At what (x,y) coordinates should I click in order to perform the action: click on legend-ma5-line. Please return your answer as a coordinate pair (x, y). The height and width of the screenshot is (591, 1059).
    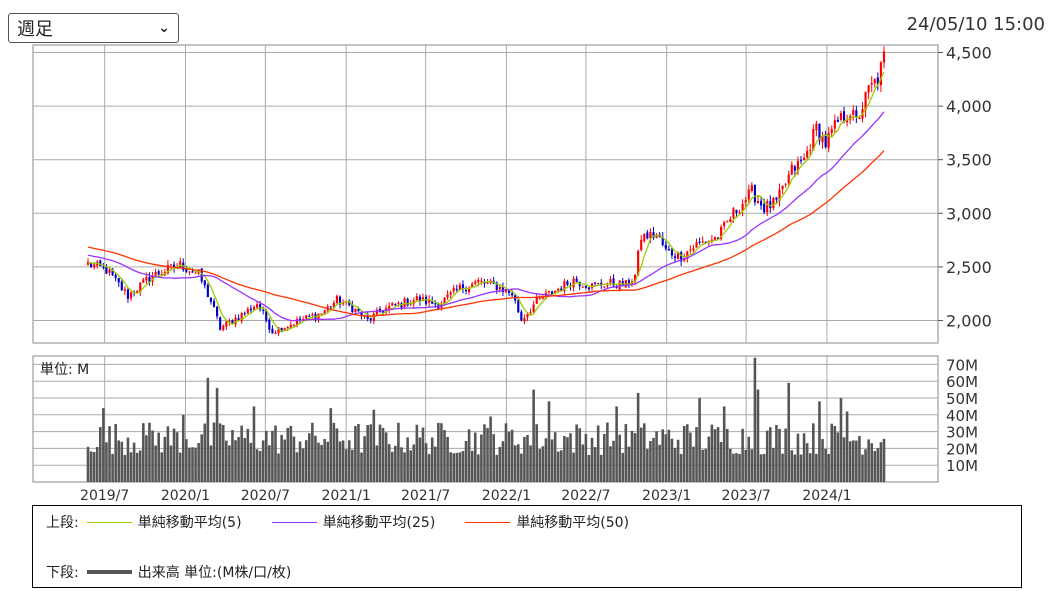
    Looking at the image, I should click on (109, 522).